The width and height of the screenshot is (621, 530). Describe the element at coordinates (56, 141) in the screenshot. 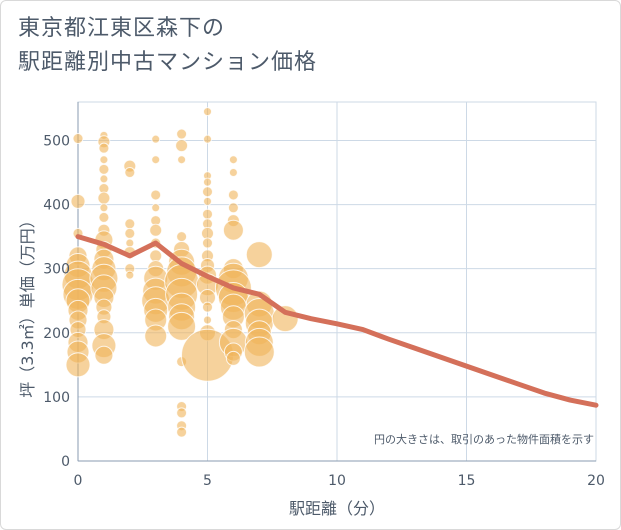

I see `y-tick-label: 500` at that location.